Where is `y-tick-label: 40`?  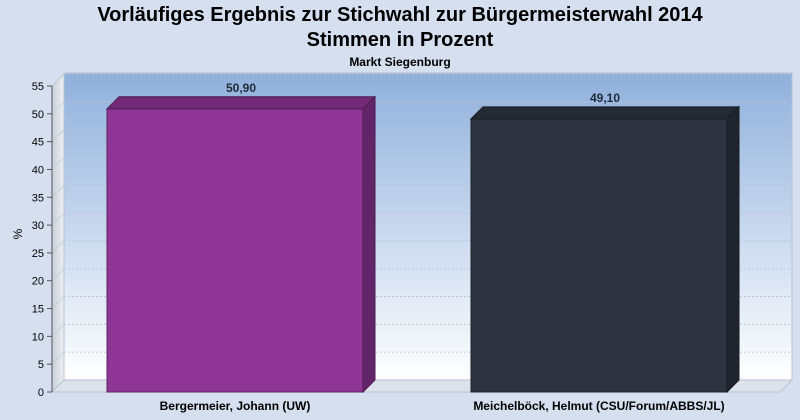
y-tick-label: 40 is located at coordinates (38, 170).